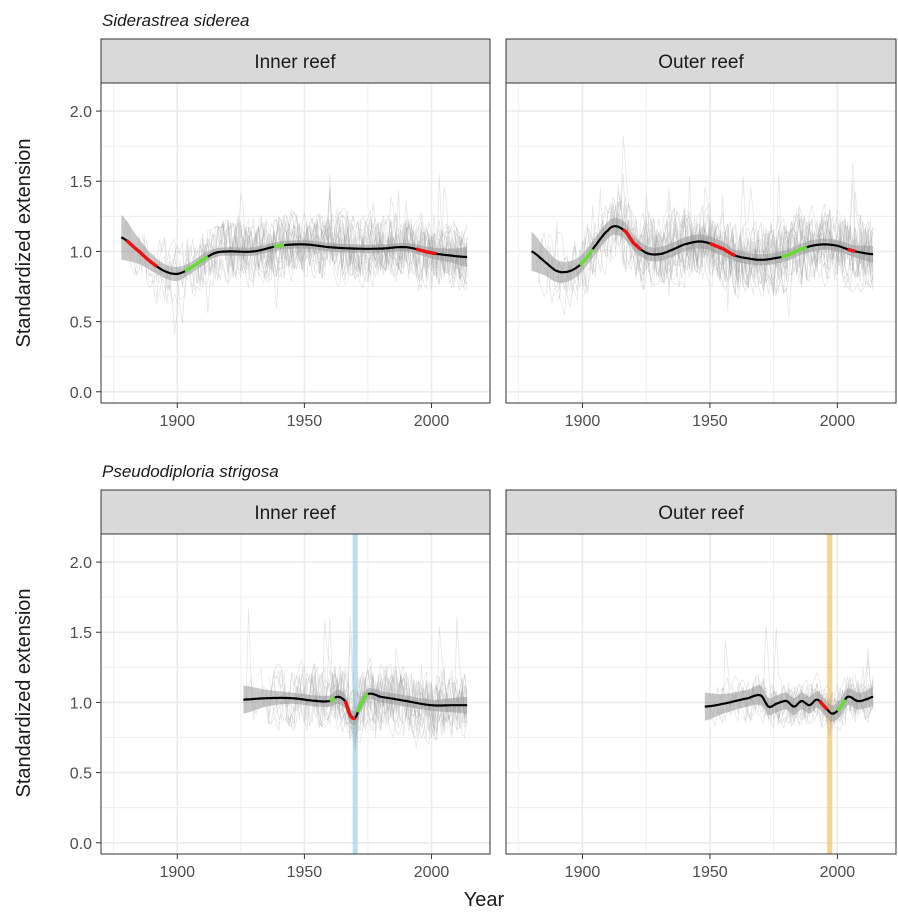 This screenshot has width=898, height=915. I want to click on x-tick-label-bottom-outer: 1900, so click(583, 872).